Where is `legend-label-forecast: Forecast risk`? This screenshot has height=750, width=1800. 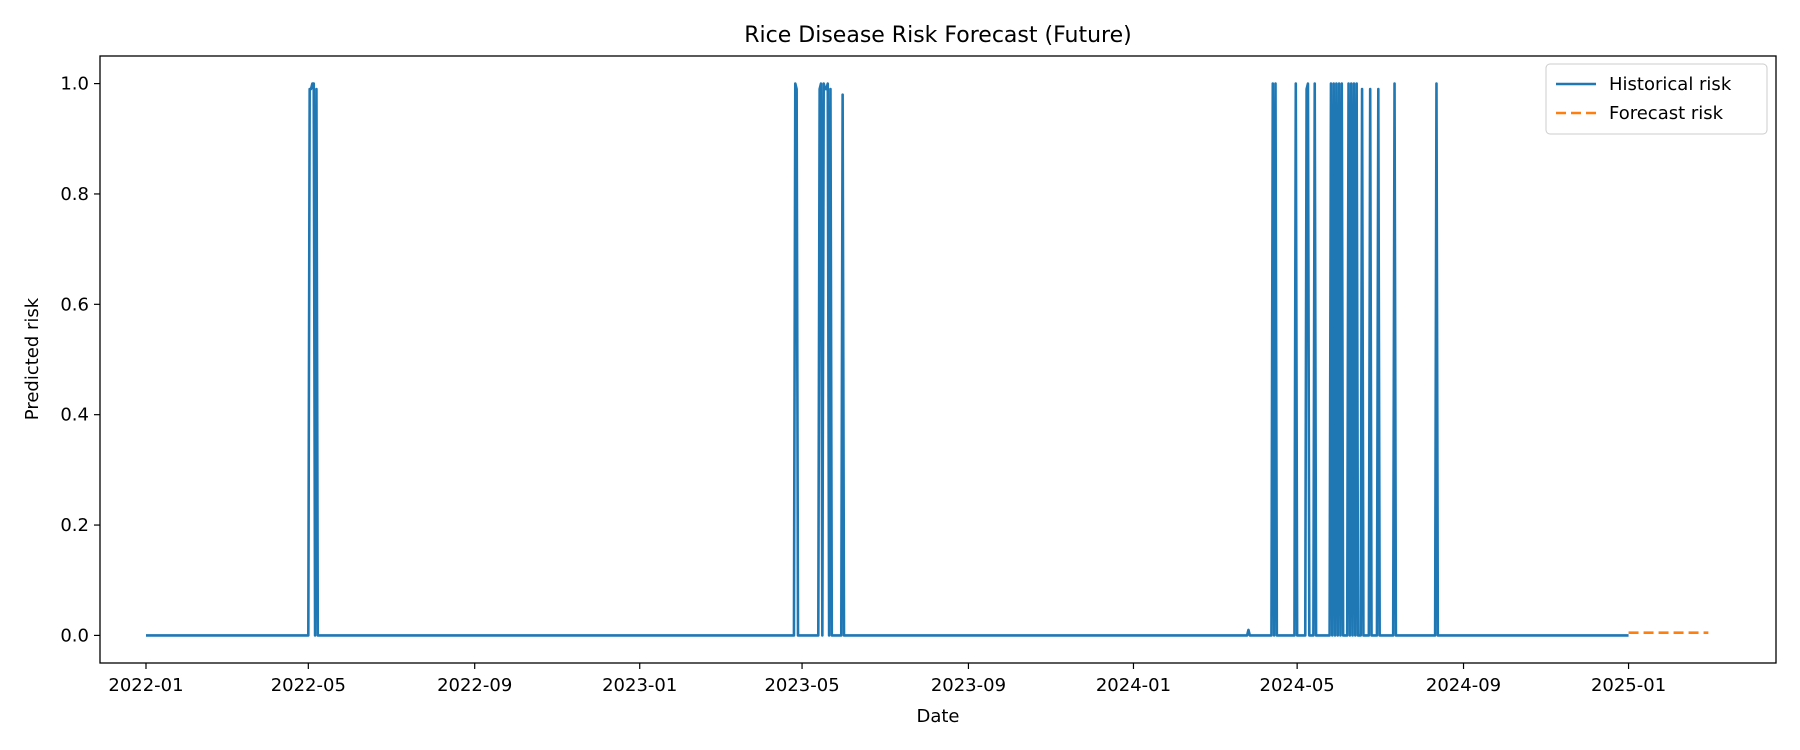
legend-label-forecast: Forecast risk is located at coordinates (1666, 113).